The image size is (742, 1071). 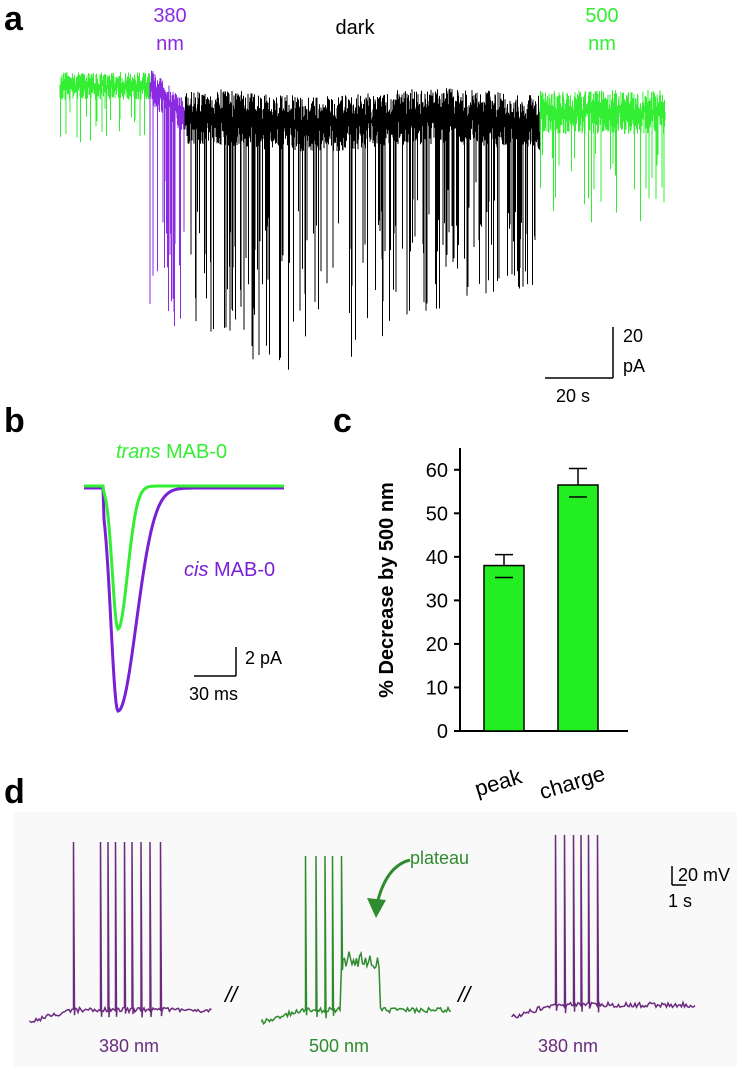 What do you see at coordinates (213, 694) in the screenshot?
I see `panel-b-scale-x: 30 ms` at bounding box center [213, 694].